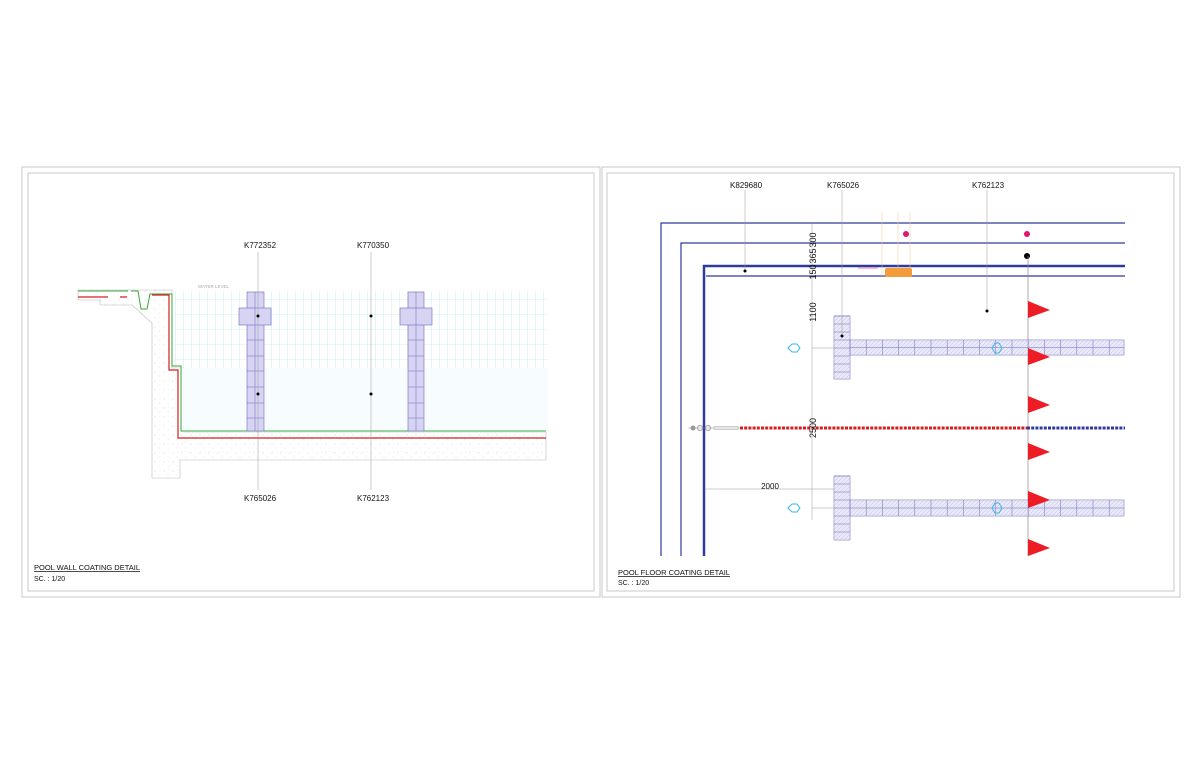 The width and height of the screenshot is (1200, 766). Describe the element at coordinates (813, 311) in the screenshot. I see `dim-1100: 1100` at that location.